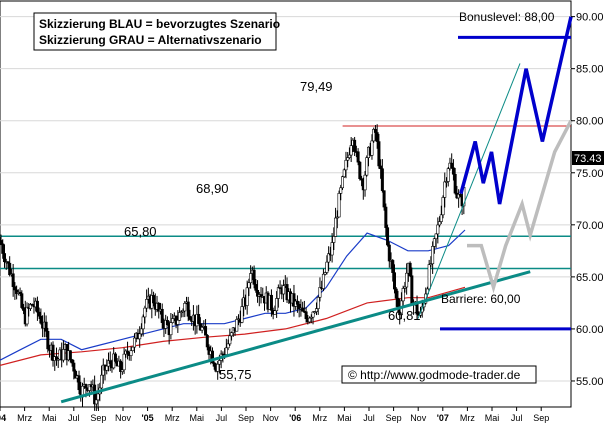  I want to click on x-tick-label: '07, so click(443, 418).